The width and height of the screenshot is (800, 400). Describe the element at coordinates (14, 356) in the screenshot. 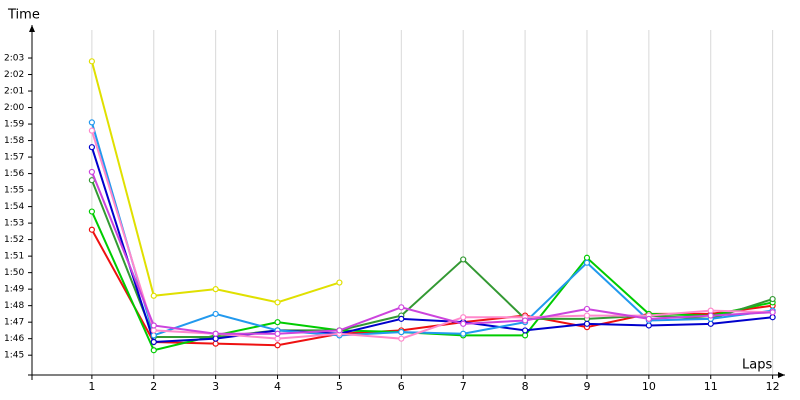

I see `y-tick-label: 1:45` at that location.